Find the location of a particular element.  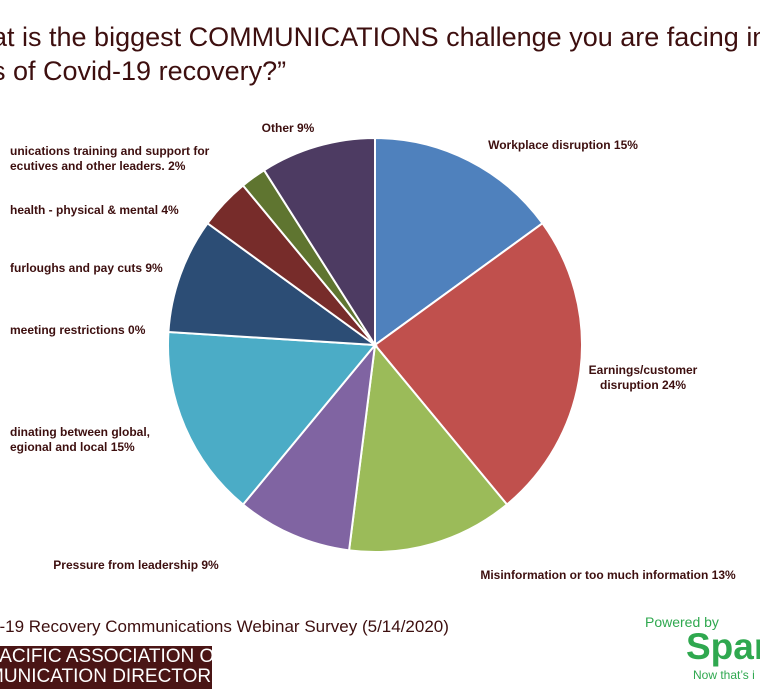

label-slice-earnings-customer: Earnings/customer disruption 24% is located at coordinates (643, 377).